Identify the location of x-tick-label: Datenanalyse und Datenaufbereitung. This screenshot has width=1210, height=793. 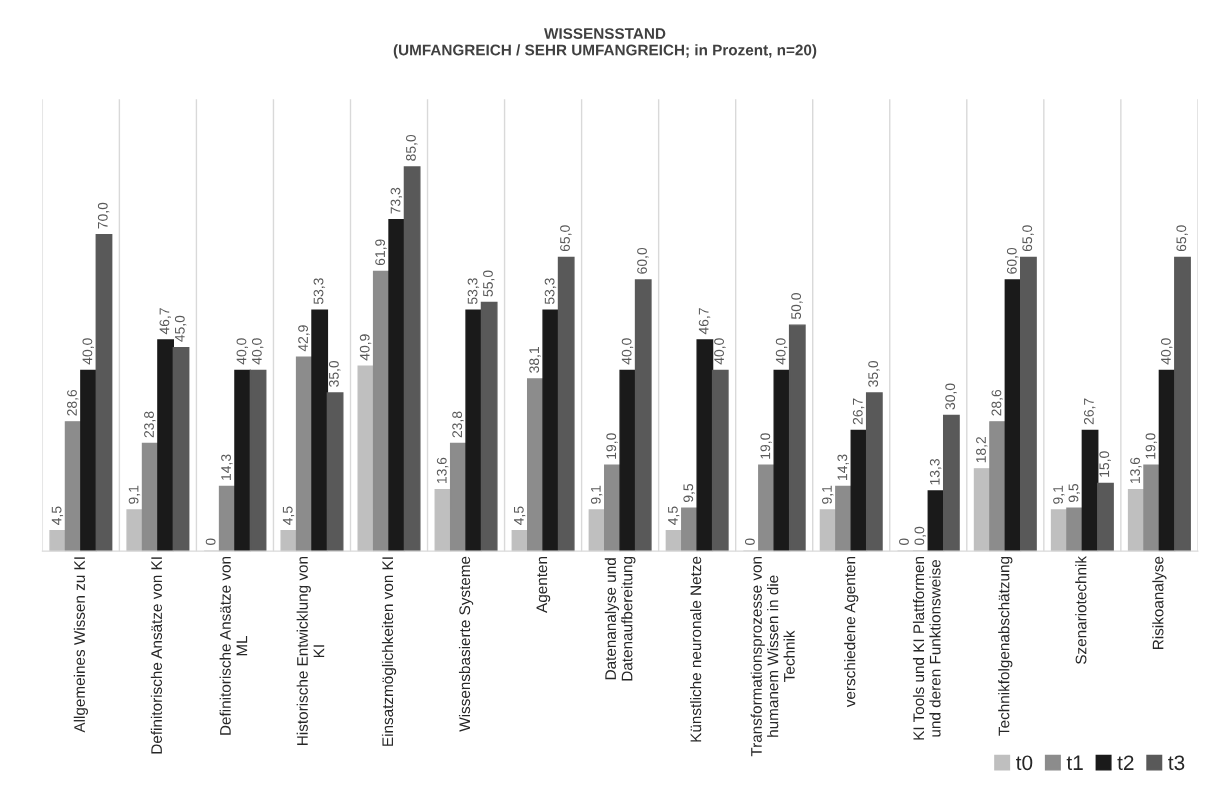
(620, 618).